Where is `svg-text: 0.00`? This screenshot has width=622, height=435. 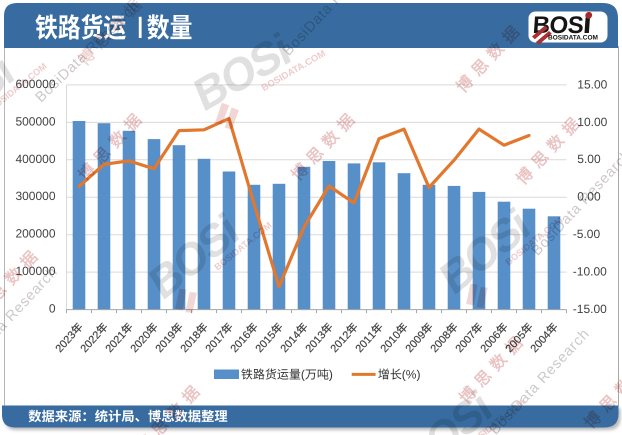 svg-text: 0.00 is located at coordinates (589, 197).